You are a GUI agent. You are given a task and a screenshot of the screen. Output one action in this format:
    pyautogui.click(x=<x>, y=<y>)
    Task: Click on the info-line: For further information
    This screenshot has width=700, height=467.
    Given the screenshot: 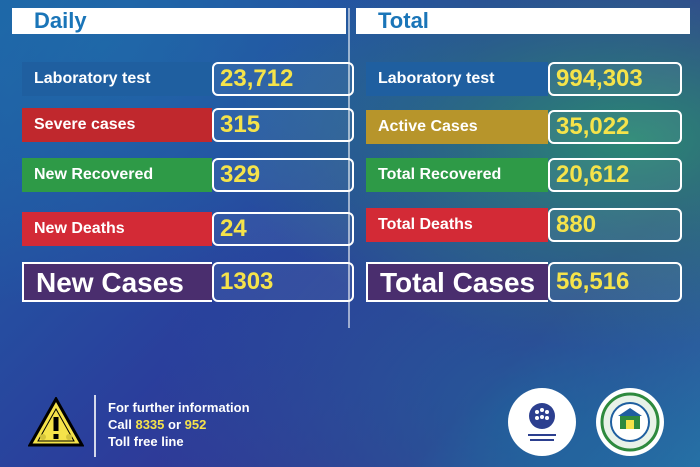 What is the action you would take?
    pyautogui.click(x=179, y=407)
    